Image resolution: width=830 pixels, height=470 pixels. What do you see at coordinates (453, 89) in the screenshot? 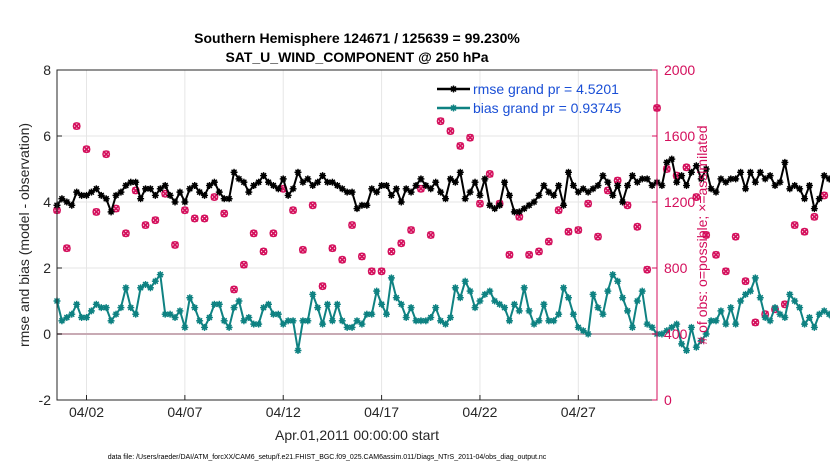
I see `legend-rmse-marker-star-arm` at bounding box center [453, 89].